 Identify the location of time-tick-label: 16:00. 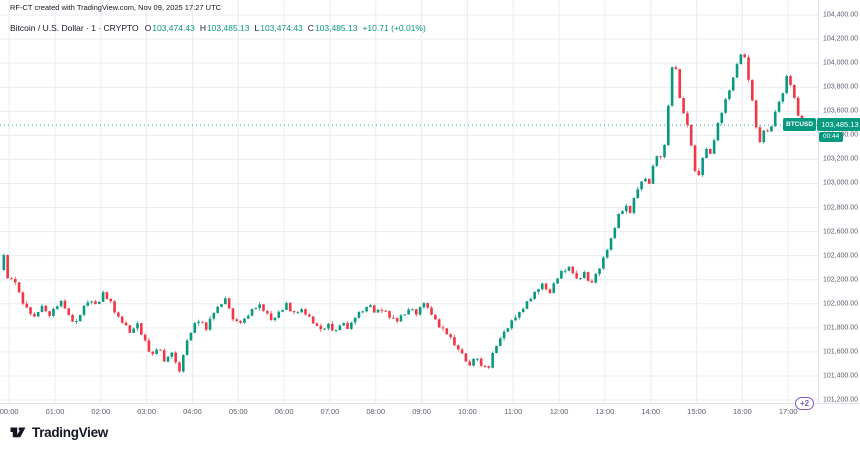
(742, 411).